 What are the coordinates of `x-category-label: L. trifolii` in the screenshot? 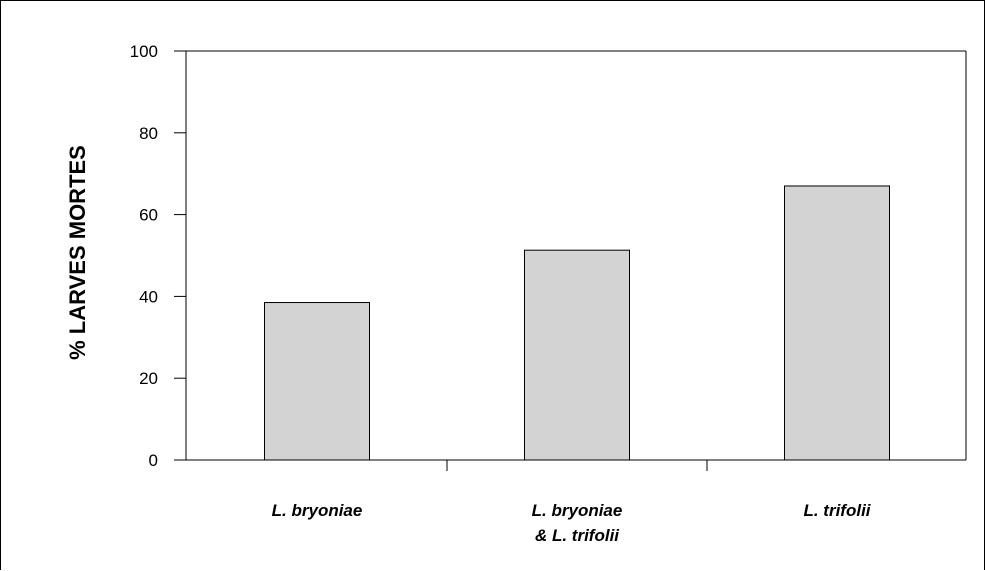 It's located at (837, 510).